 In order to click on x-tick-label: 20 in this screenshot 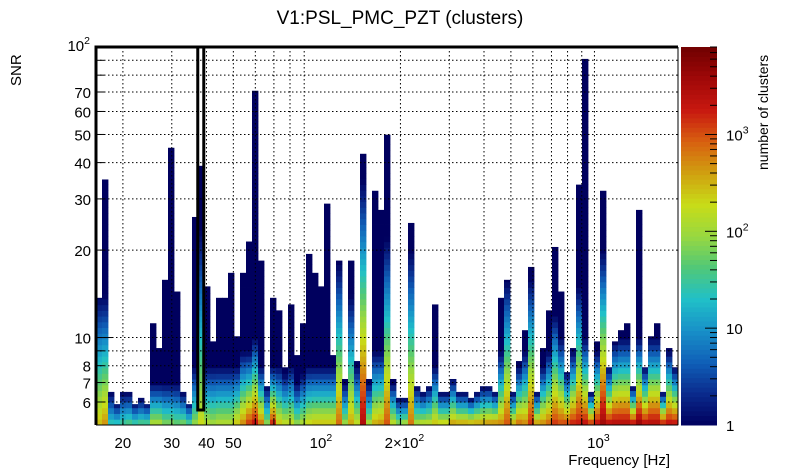, I will do `click(123, 443)`.